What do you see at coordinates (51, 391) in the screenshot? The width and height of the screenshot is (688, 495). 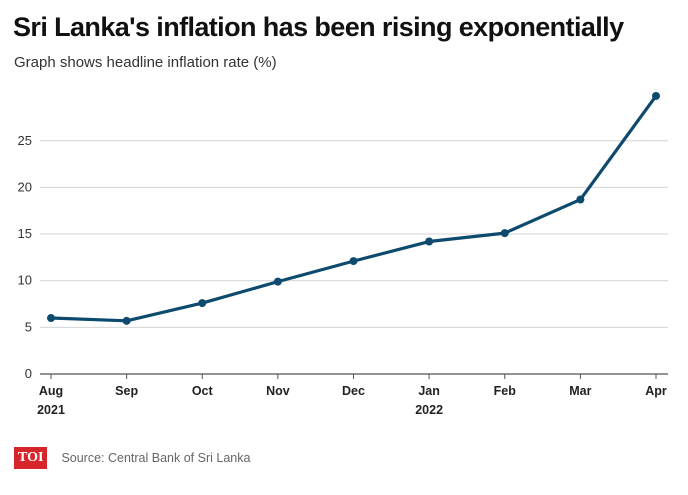 I see `x-tick-label: Aug` at bounding box center [51, 391].